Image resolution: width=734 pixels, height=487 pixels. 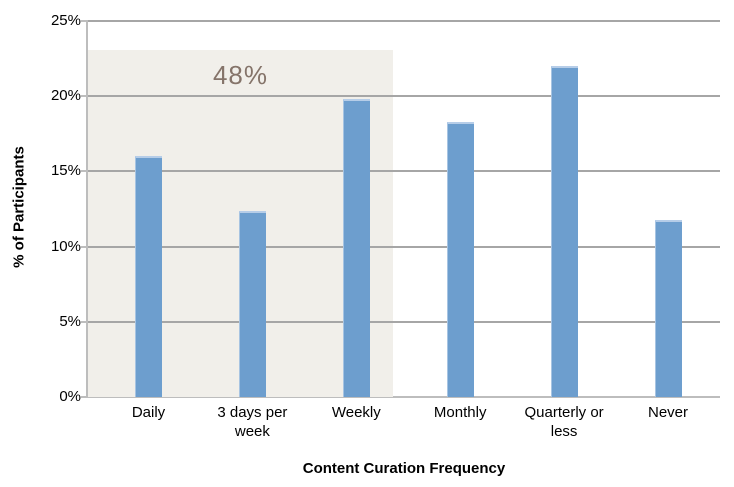 What do you see at coordinates (460, 412) in the screenshot?
I see `x-category-label: Monthly` at bounding box center [460, 412].